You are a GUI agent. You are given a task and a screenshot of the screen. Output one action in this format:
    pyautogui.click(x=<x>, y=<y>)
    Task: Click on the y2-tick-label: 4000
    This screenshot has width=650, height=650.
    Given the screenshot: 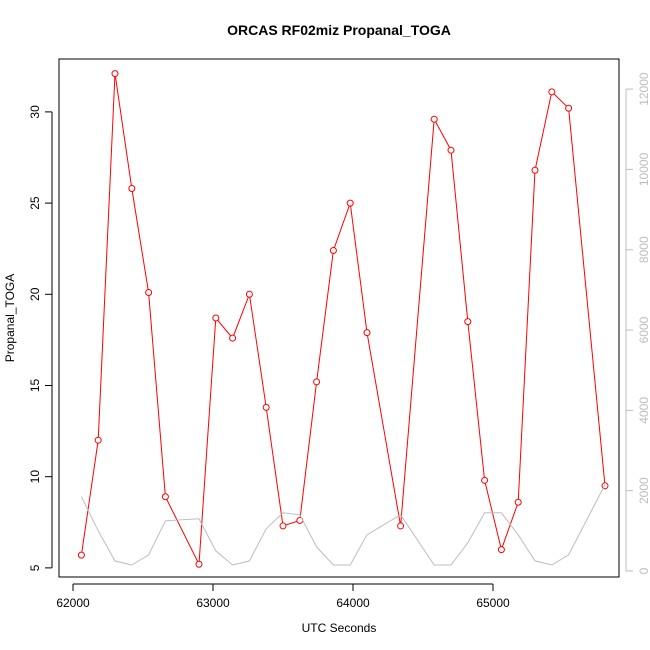 What is the action you would take?
    pyautogui.click(x=643, y=410)
    